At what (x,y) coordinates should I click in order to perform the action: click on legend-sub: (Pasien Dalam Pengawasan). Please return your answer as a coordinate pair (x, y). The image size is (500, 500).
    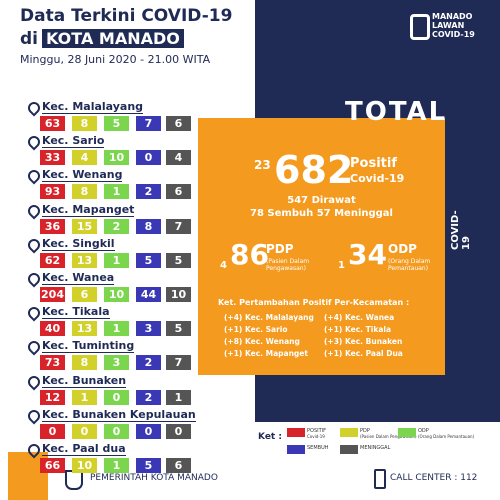
    Looking at the image, I should click on (388, 436).